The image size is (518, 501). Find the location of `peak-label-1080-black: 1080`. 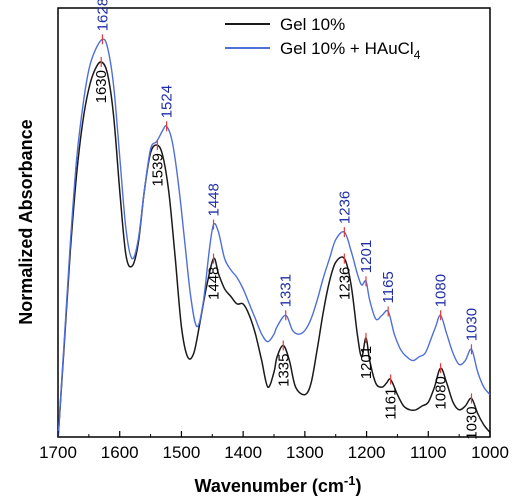

peak-label-1080-black: 1080 is located at coordinates (441, 392).